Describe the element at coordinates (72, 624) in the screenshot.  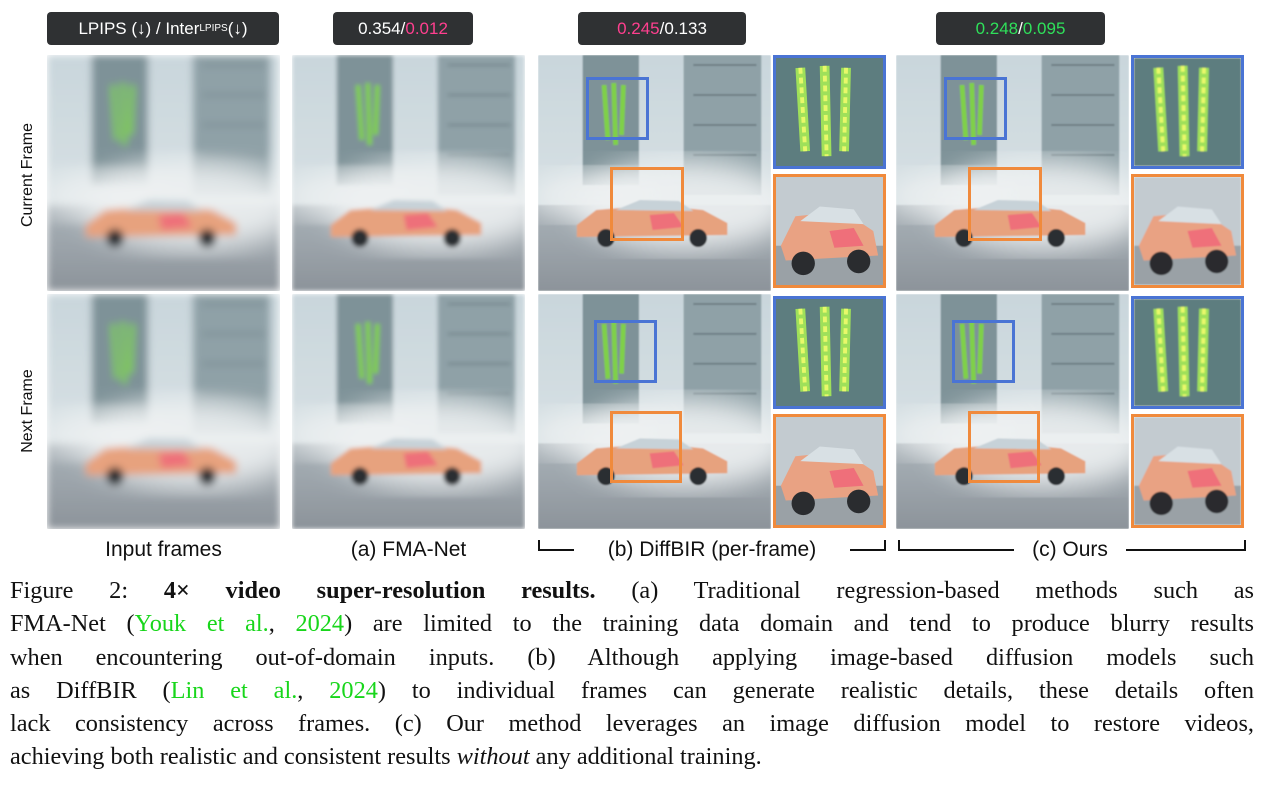
I see `caption-text: FMA-Net (` at that location.